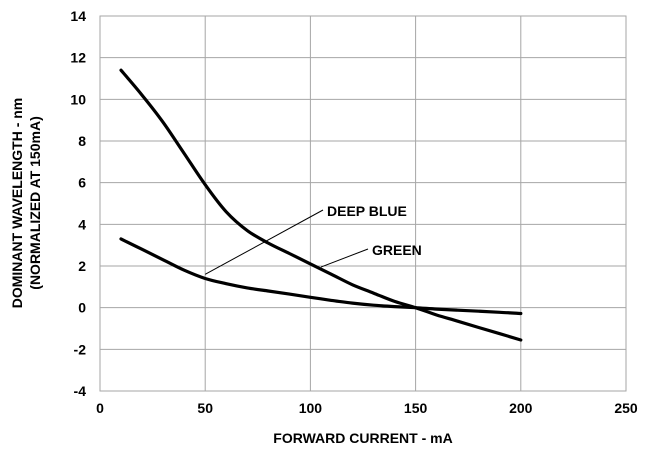 This screenshot has width=649, height=451. I want to click on y-tick-label: 10, so click(78, 99).